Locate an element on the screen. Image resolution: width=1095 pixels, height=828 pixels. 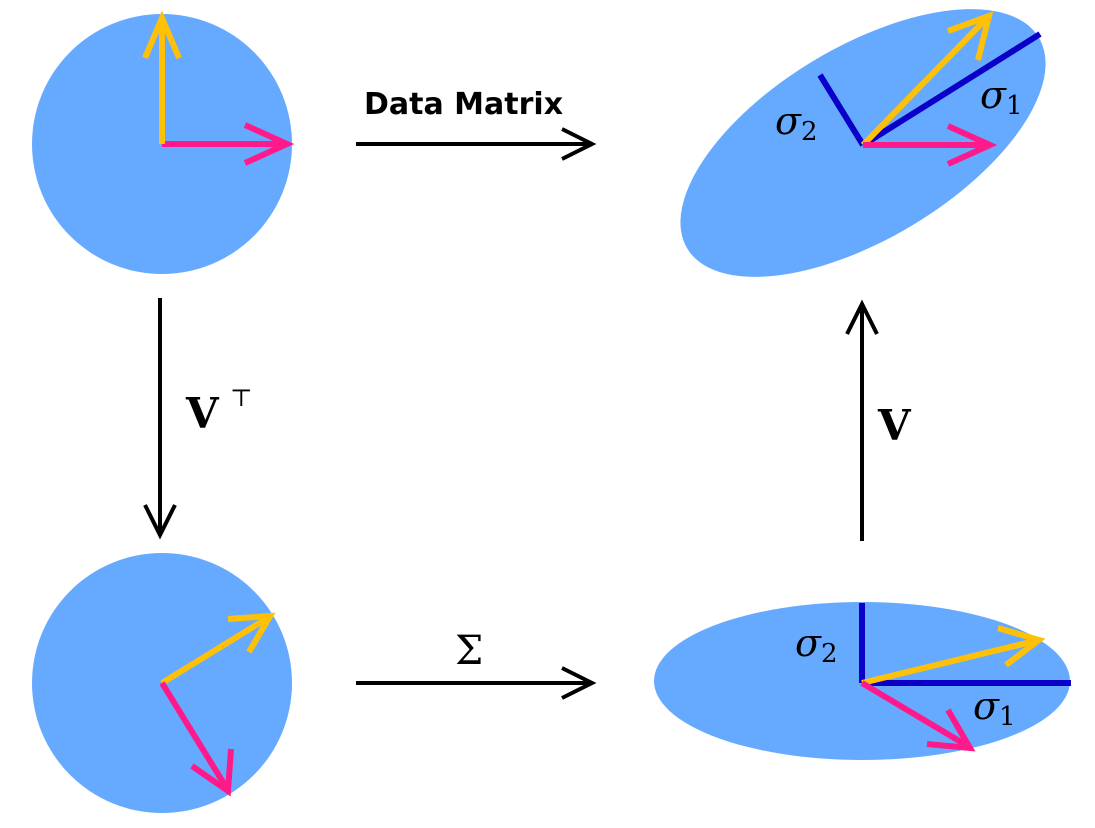
scaled-ellipse-bottom-right: σ2 σ1 is located at coordinates (862, 681).